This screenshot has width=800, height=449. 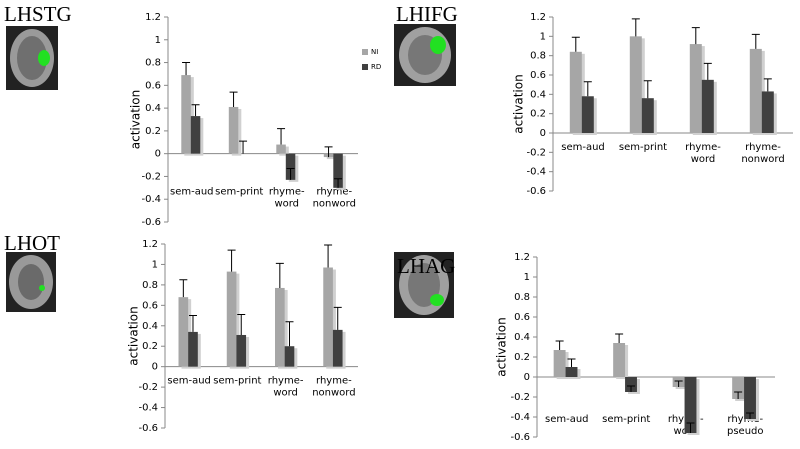 What do you see at coordinates (374, 52) in the screenshot?
I see `legend-label: NI` at bounding box center [374, 52].